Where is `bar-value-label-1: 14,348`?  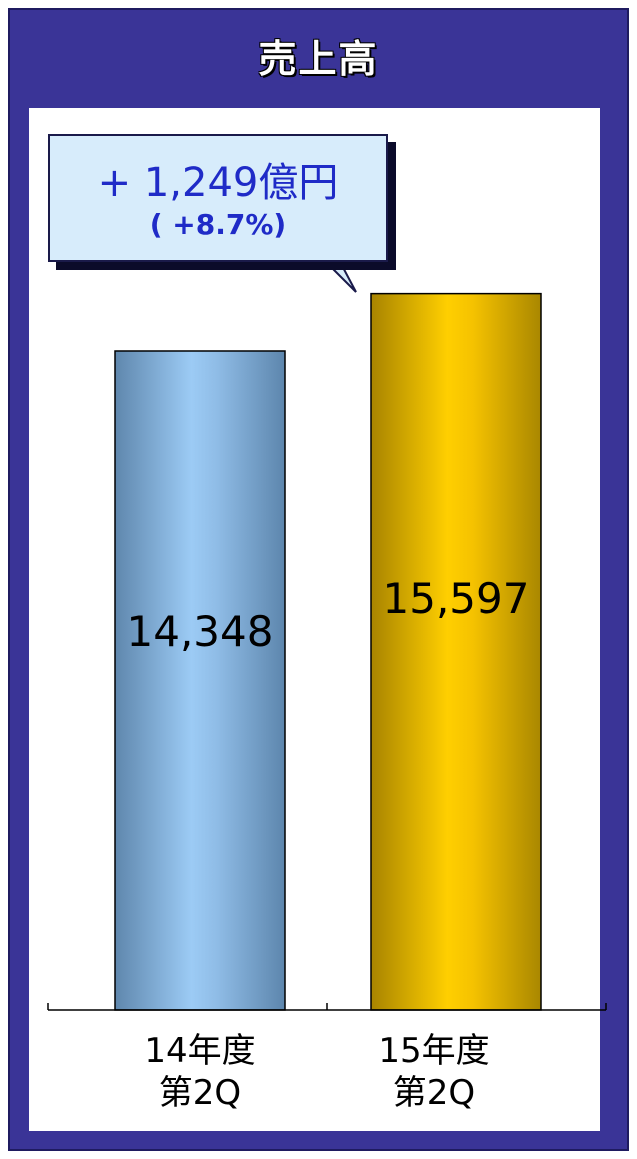
bar-value-label-1: 14,348 is located at coordinates (200, 631).